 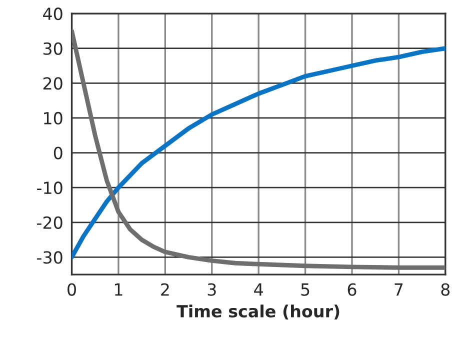 I want to click on x-tick-label: 7, so click(x=398, y=289).